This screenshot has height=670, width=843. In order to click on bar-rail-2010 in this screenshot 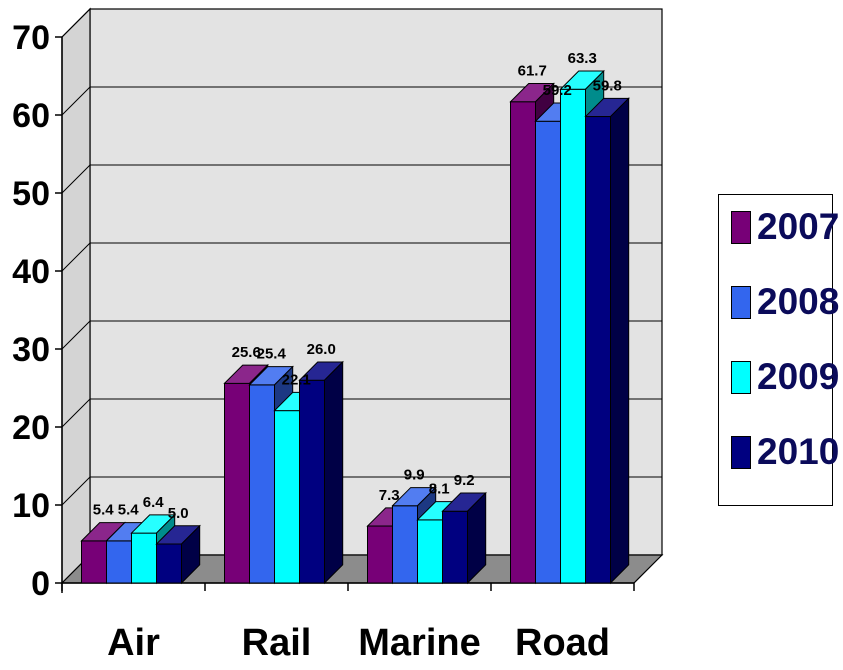, I will do `click(321, 472)`.